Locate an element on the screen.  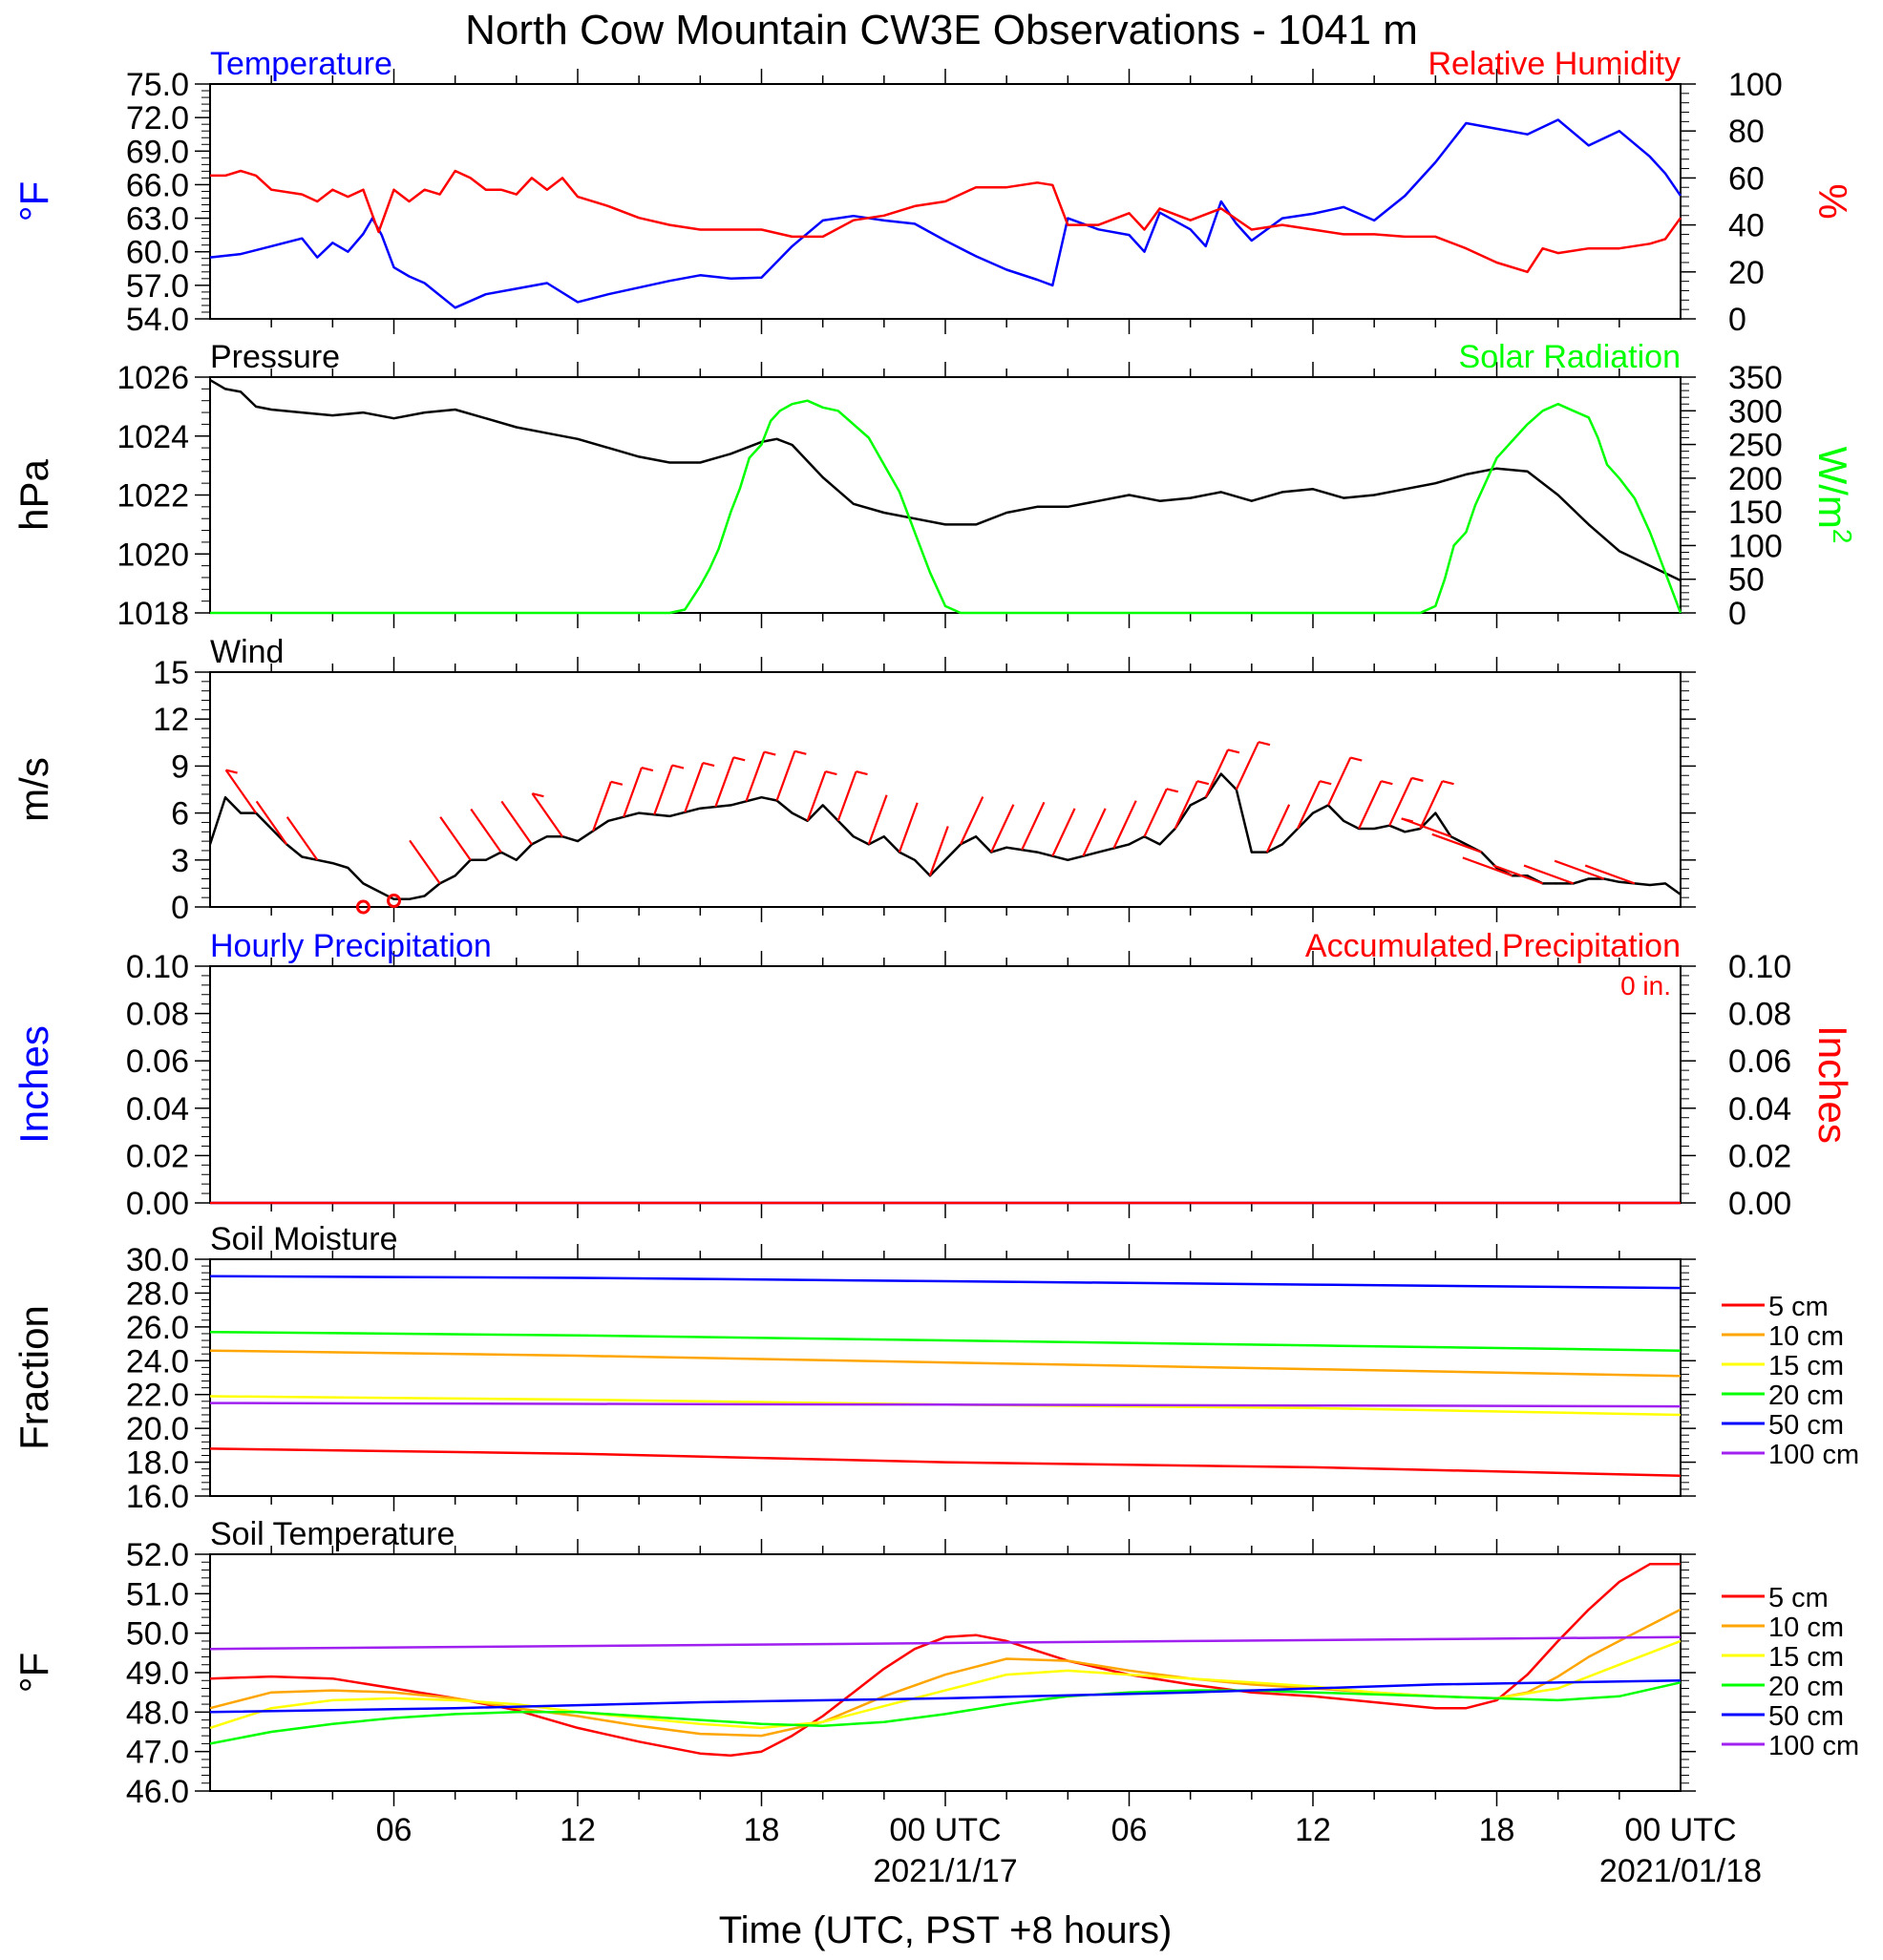
y-tick-label: 66.0 is located at coordinates (157, 185).